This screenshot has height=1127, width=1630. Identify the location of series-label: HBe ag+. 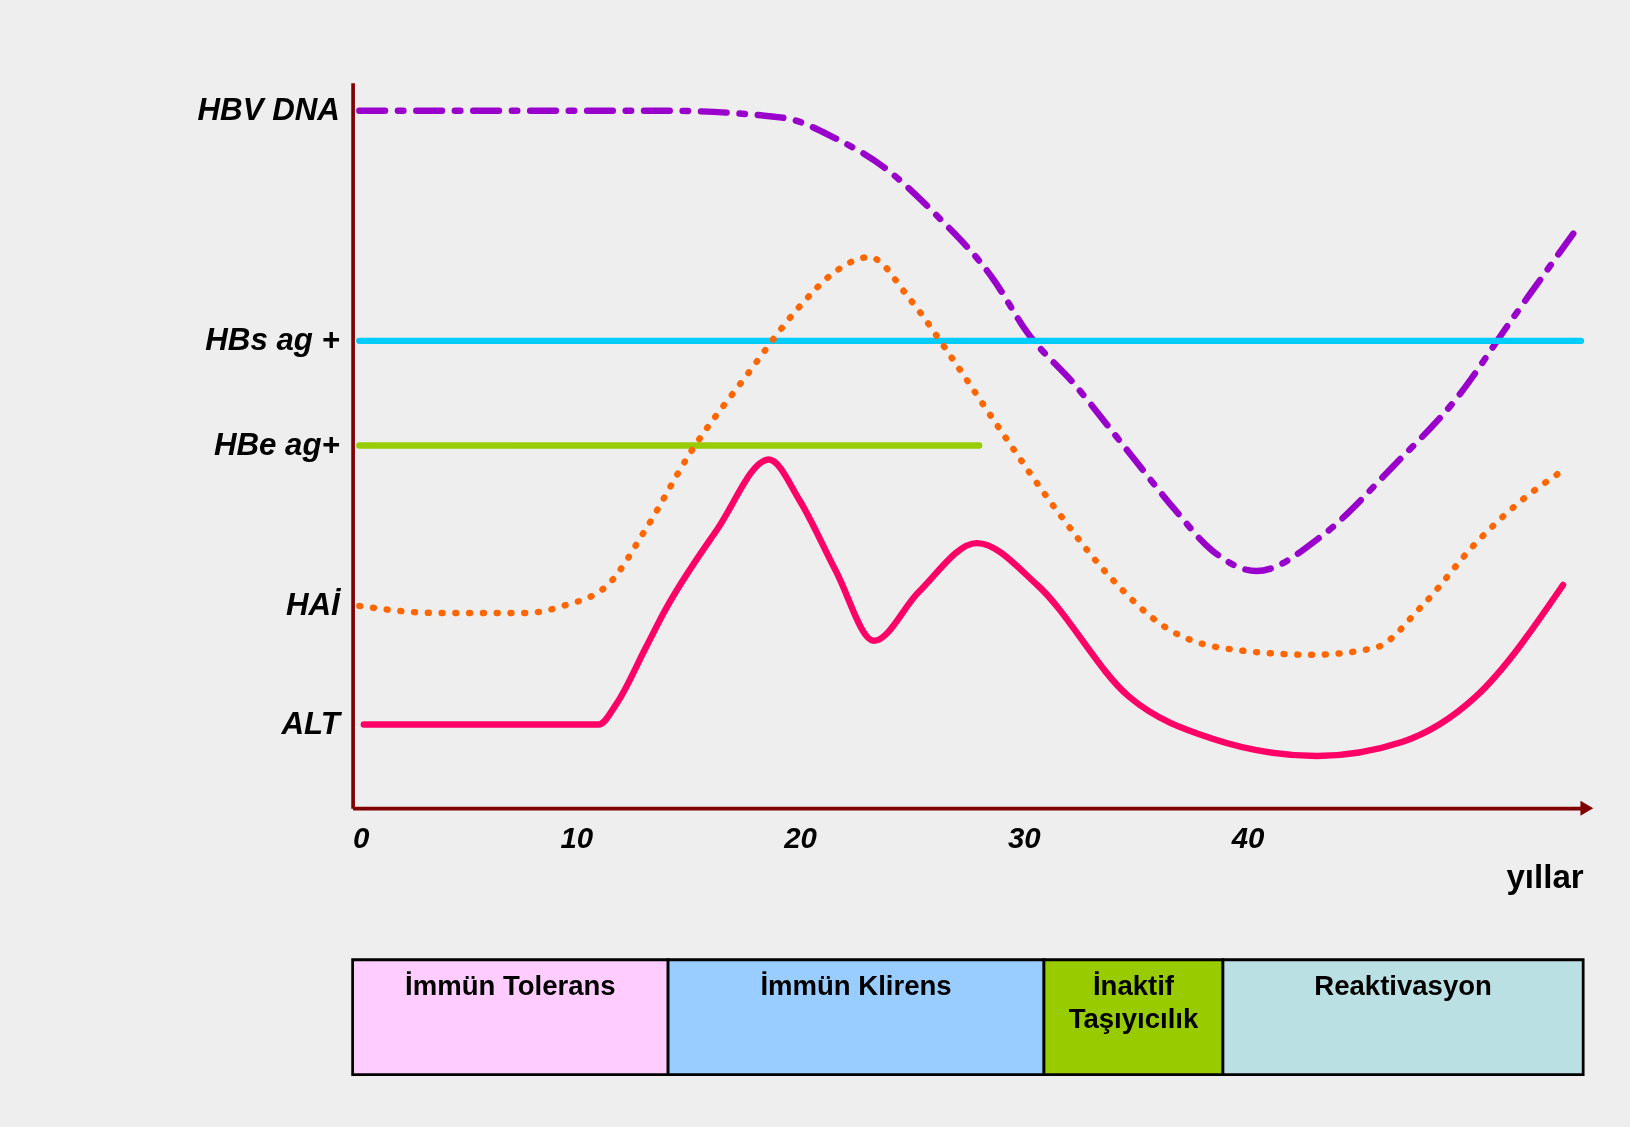
(276, 444).